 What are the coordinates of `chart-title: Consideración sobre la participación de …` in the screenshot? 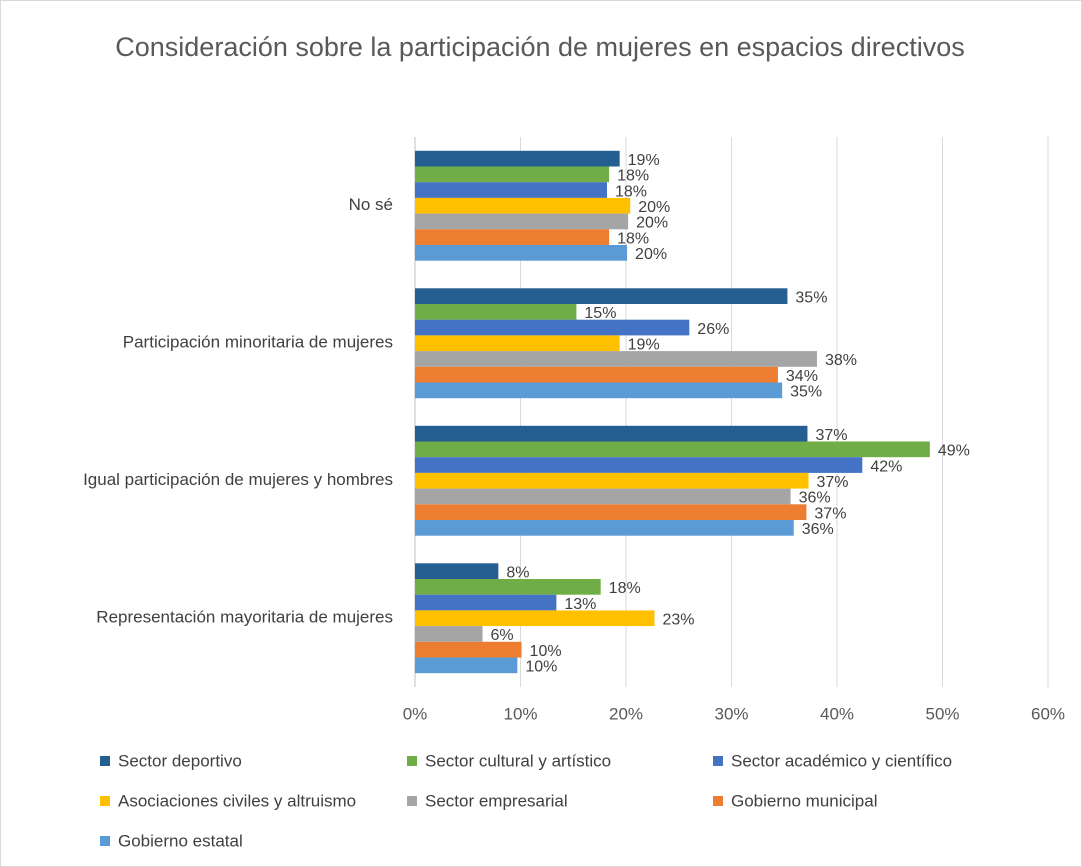 It's located at (540, 47).